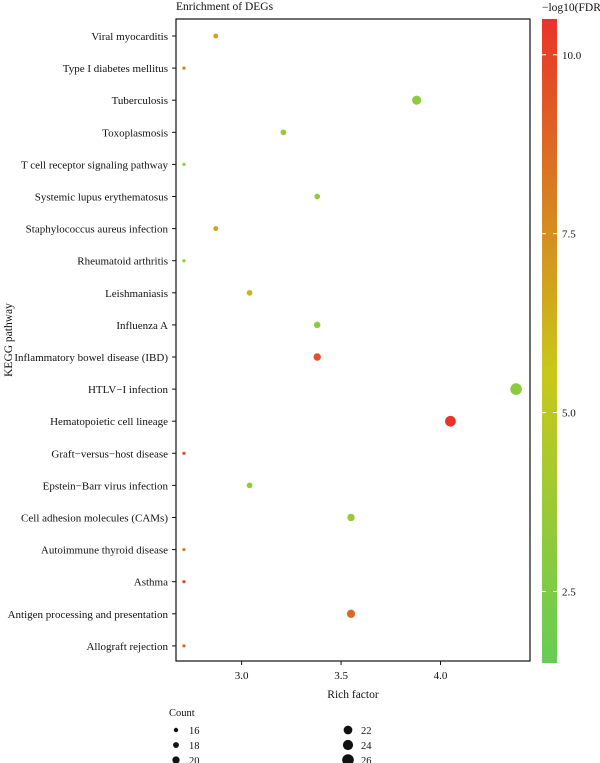 Image resolution: width=600 pixels, height=763 pixels. Describe the element at coordinates (569, 235) in the screenshot. I see `colorbar-tick-label: 7.5` at that location.